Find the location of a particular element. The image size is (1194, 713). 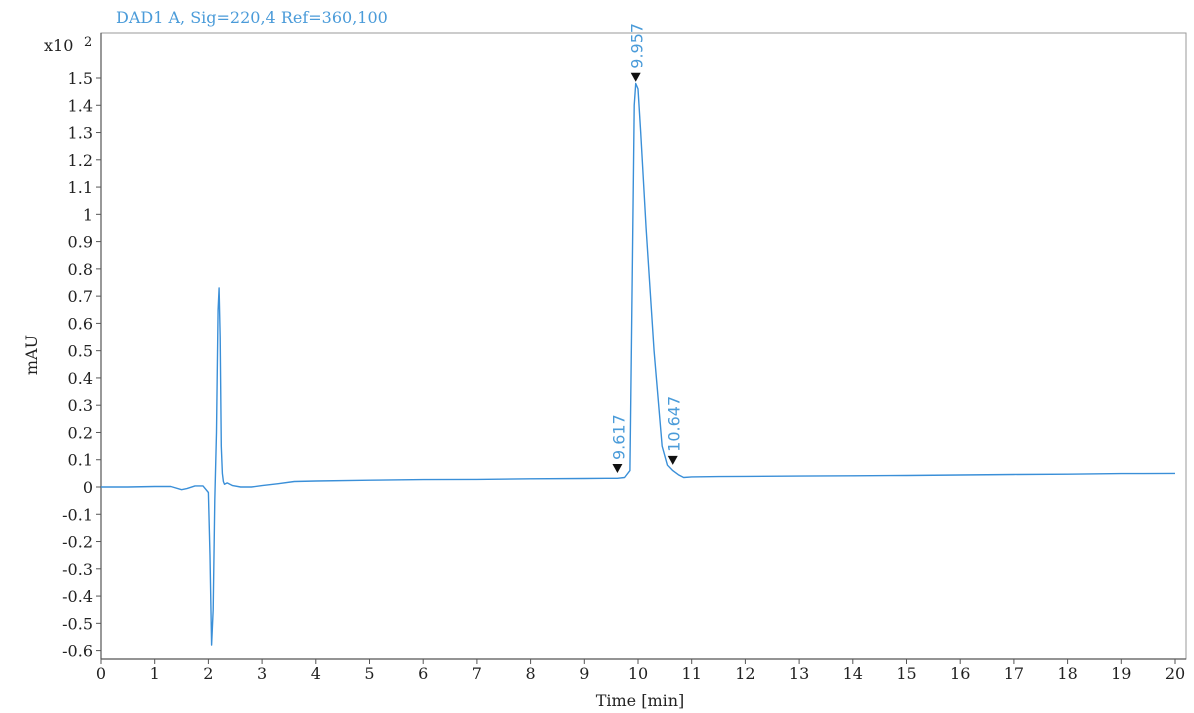

x-tick-label: 6 is located at coordinates (423, 673).